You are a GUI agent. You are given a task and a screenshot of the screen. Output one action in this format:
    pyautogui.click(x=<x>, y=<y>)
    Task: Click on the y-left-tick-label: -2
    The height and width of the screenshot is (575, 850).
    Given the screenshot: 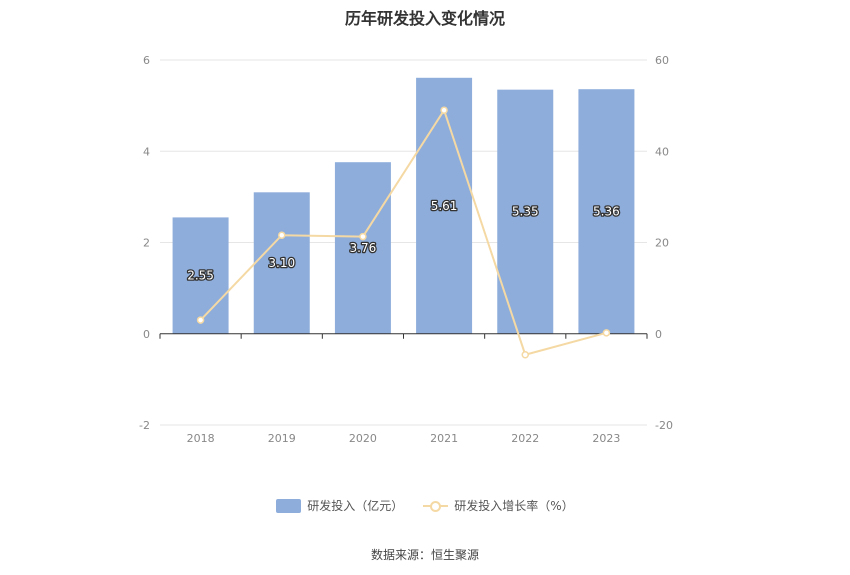 What is the action you would take?
    pyautogui.click(x=144, y=425)
    